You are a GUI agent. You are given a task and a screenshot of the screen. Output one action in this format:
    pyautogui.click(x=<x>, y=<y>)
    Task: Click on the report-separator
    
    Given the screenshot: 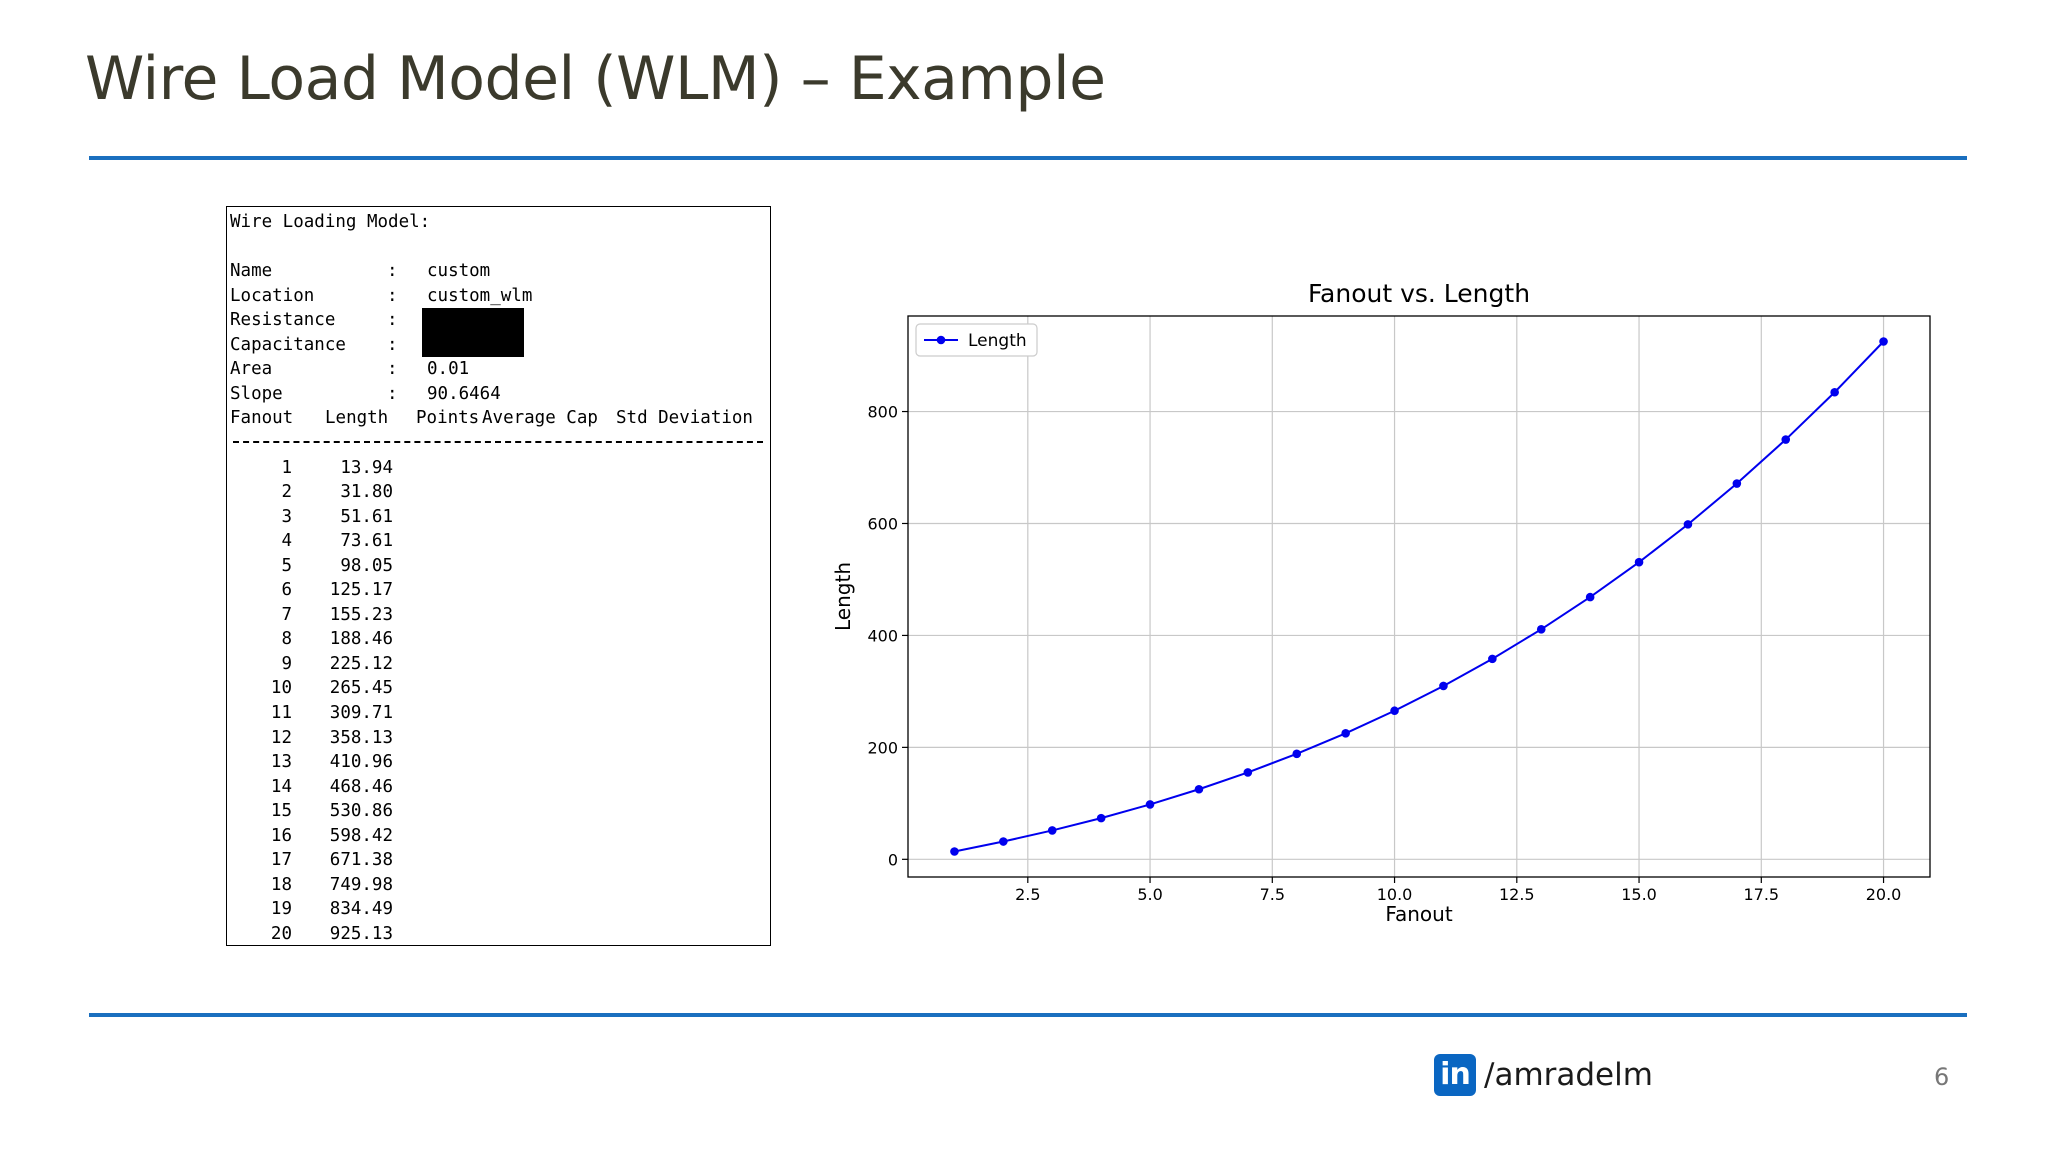 What is the action you would take?
    pyautogui.click(x=498, y=442)
    